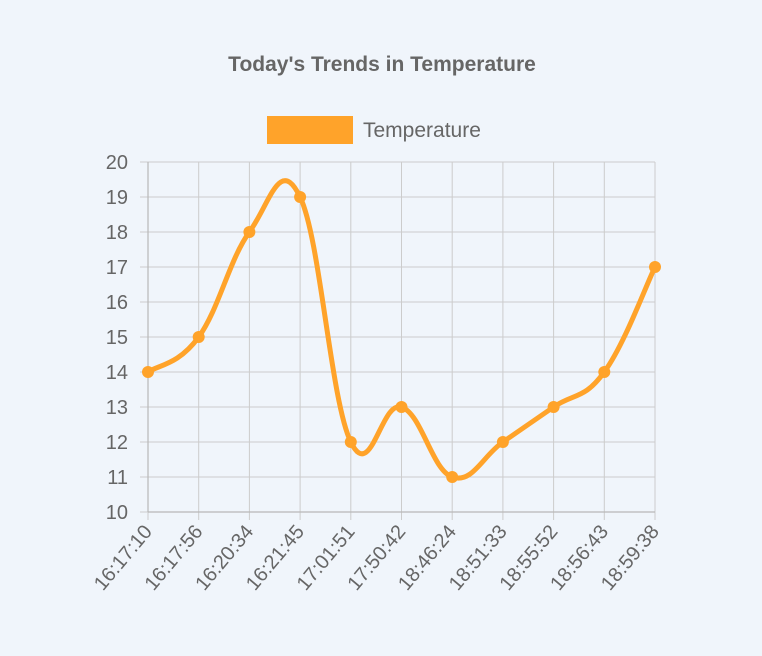  What do you see at coordinates (117, 303) in the screenshot?
I see `y-tick-label: 16` at bounding box center [117, 303].